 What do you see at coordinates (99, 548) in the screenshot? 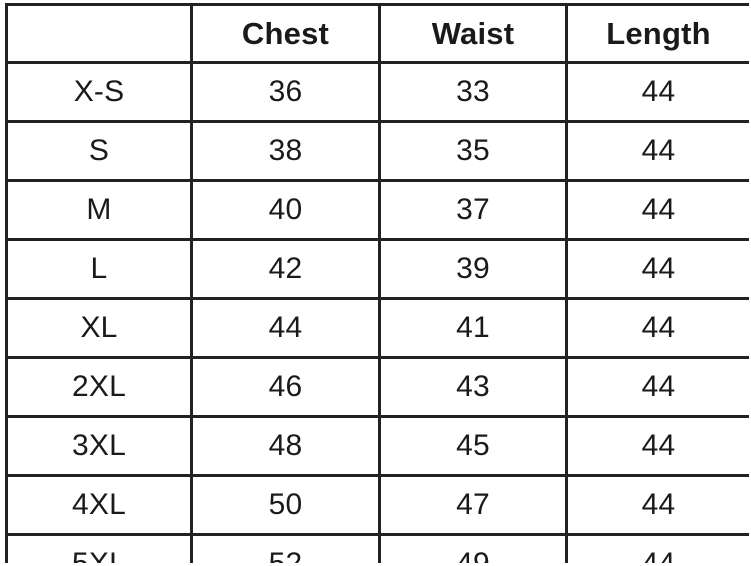
I see `cell-size: 5XL` at bounding box center [99, 548].